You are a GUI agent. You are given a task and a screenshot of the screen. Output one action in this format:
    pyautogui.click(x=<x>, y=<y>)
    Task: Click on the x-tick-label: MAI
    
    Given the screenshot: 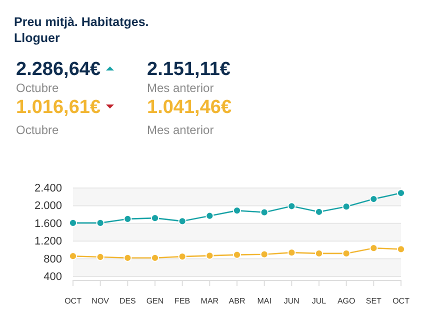 What is the action you would take?
    pyautogui.click(x=264, y=301)
    